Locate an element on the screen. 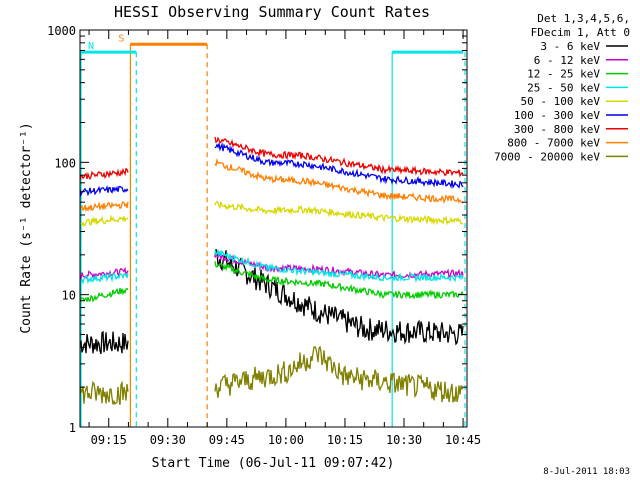 The height and width of the screenshot is (480, 640). x-tick-label: 10:45 is located at coordinates (463, 440).